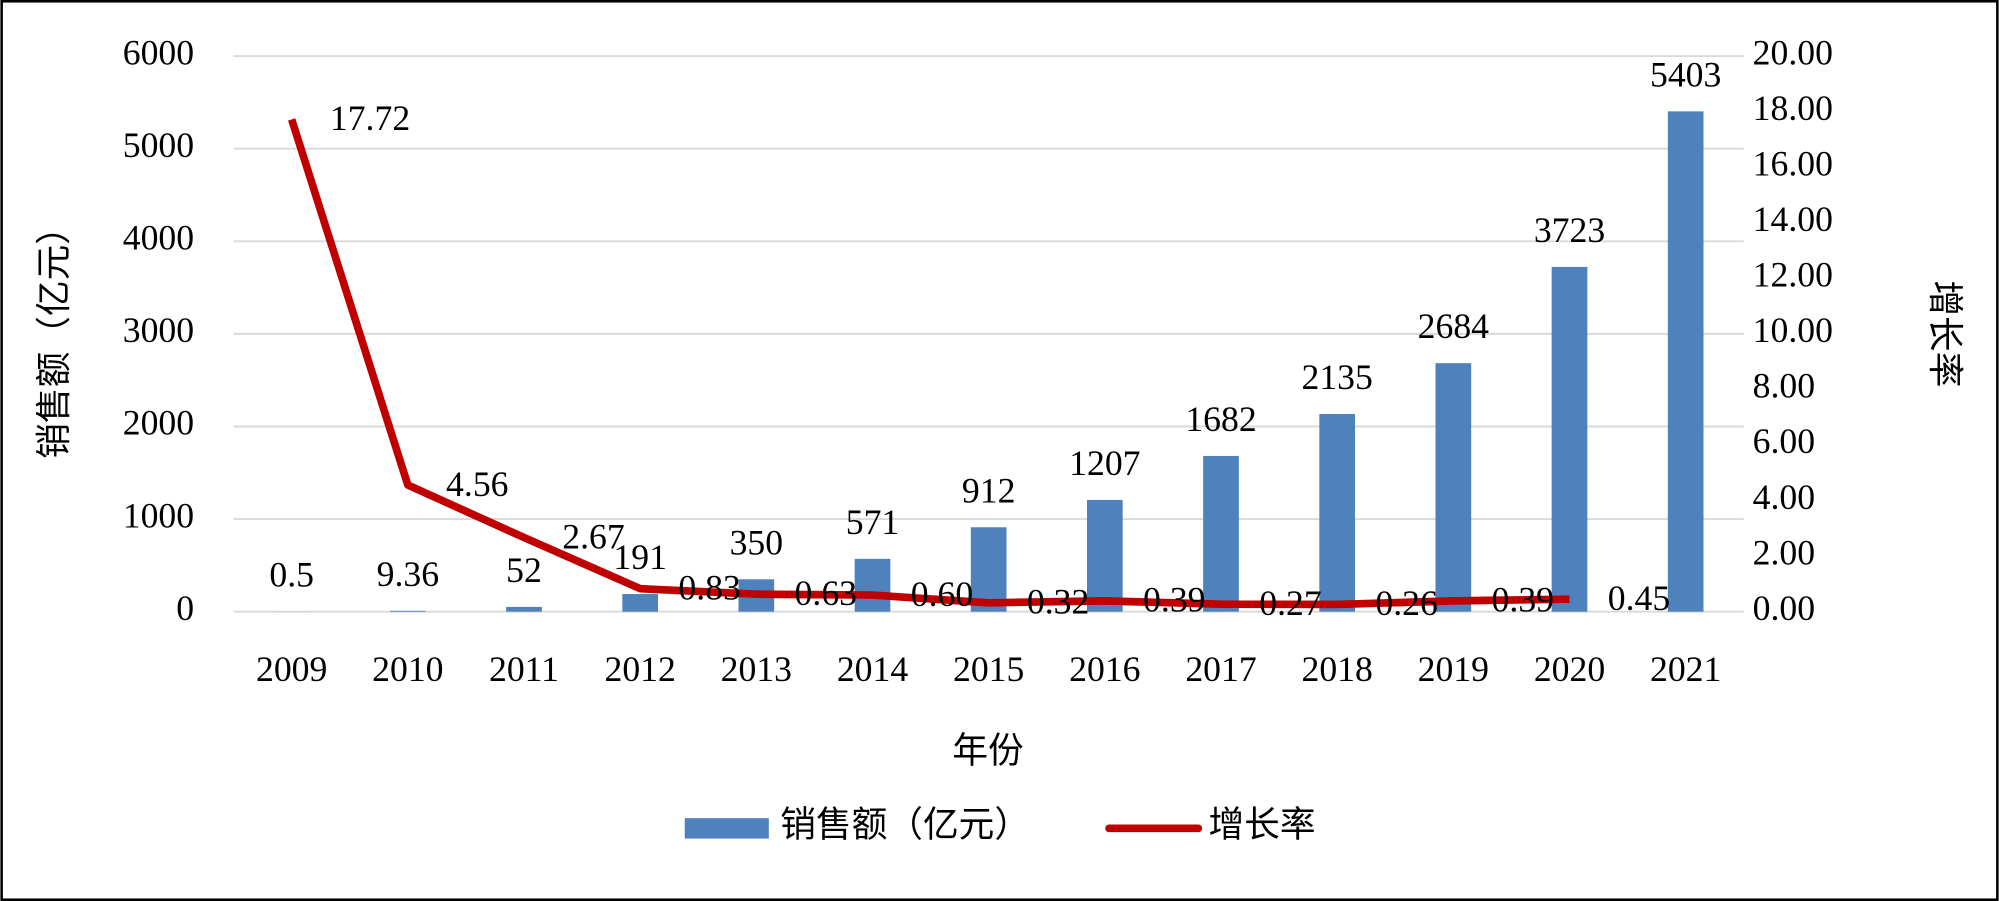 This screenshot has width=1999, height=901. I want to click on x-tick-label: 2009, so click(291, 669).